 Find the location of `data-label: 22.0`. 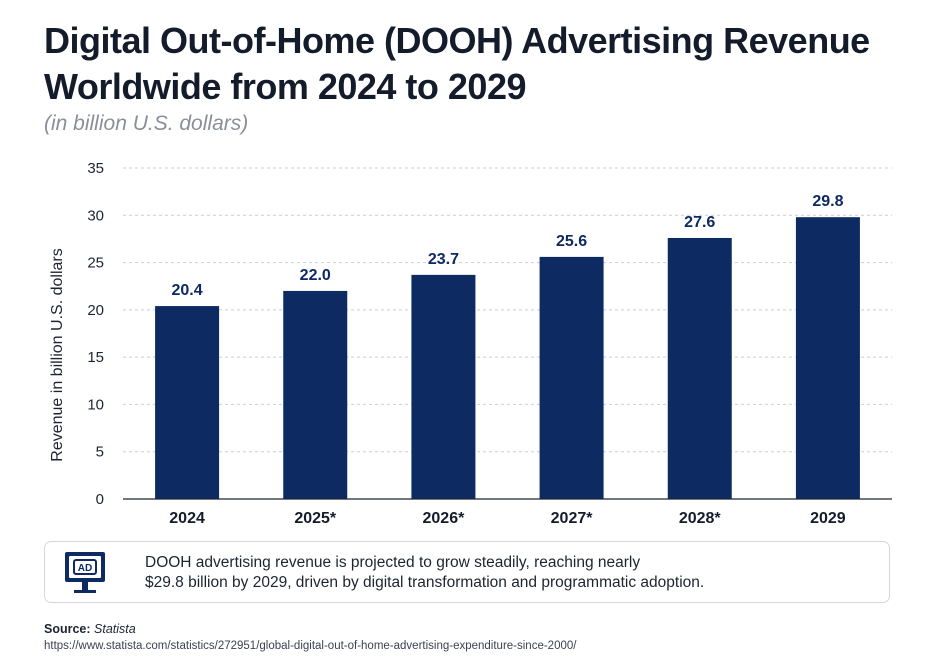

data-label: 22.0 is located at coordinates (315, 275).